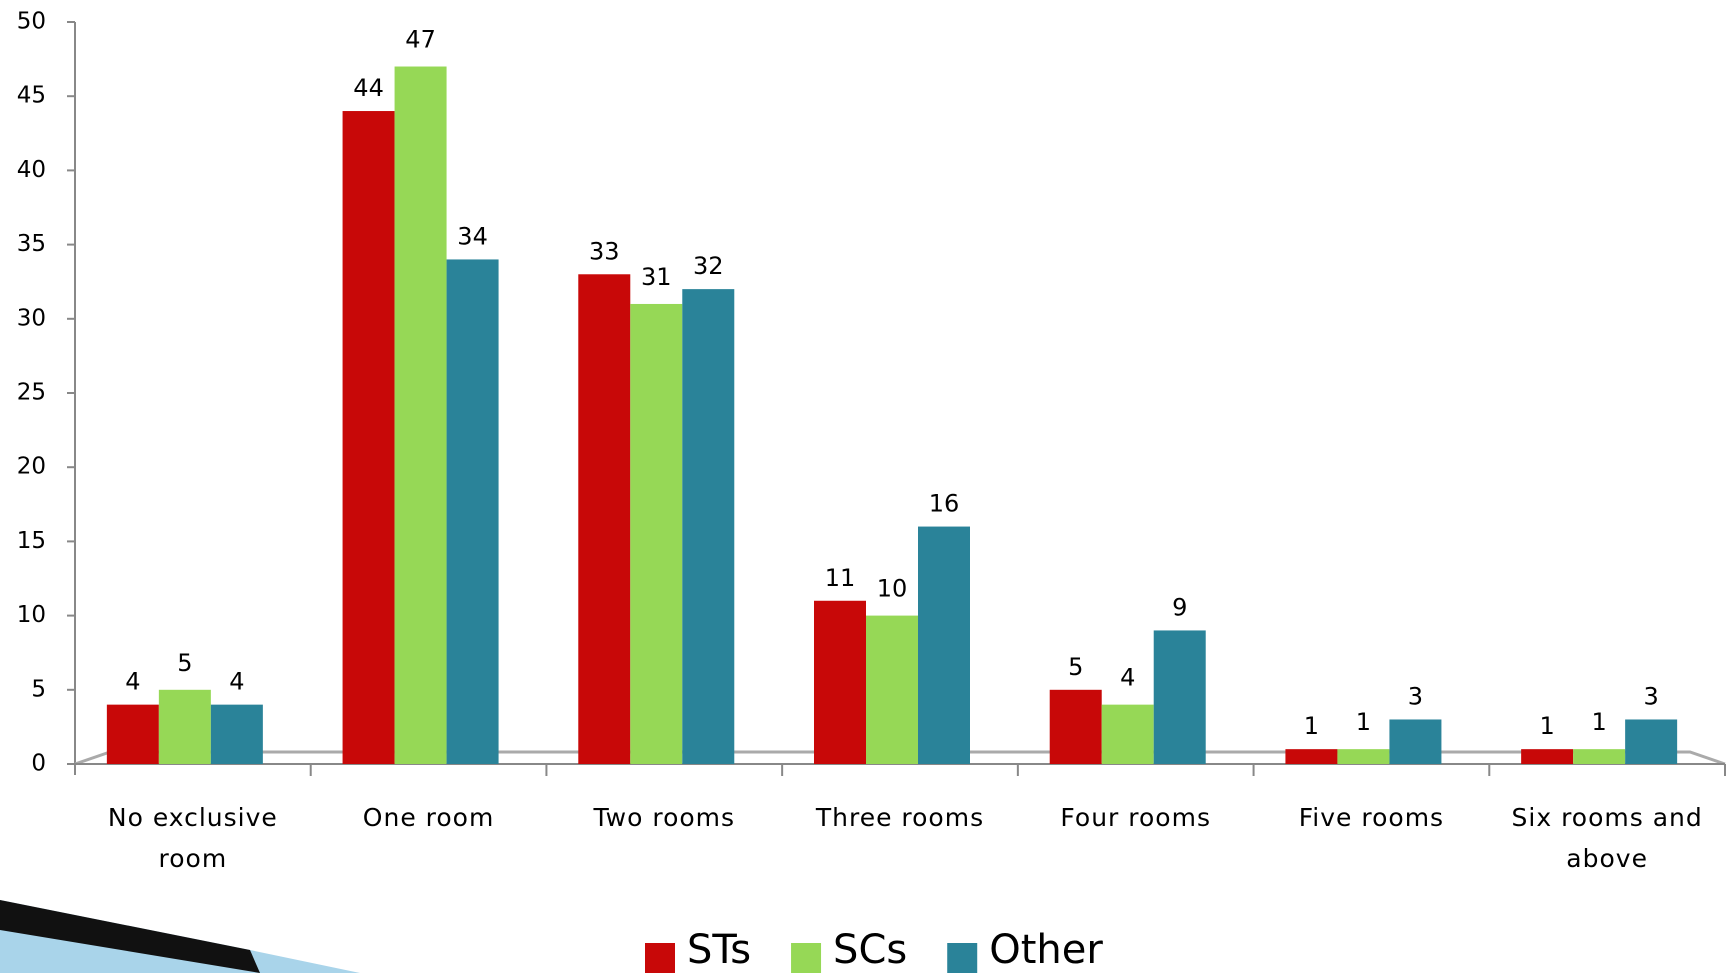  I want to click on data-label: 9, so click(1179, 607).